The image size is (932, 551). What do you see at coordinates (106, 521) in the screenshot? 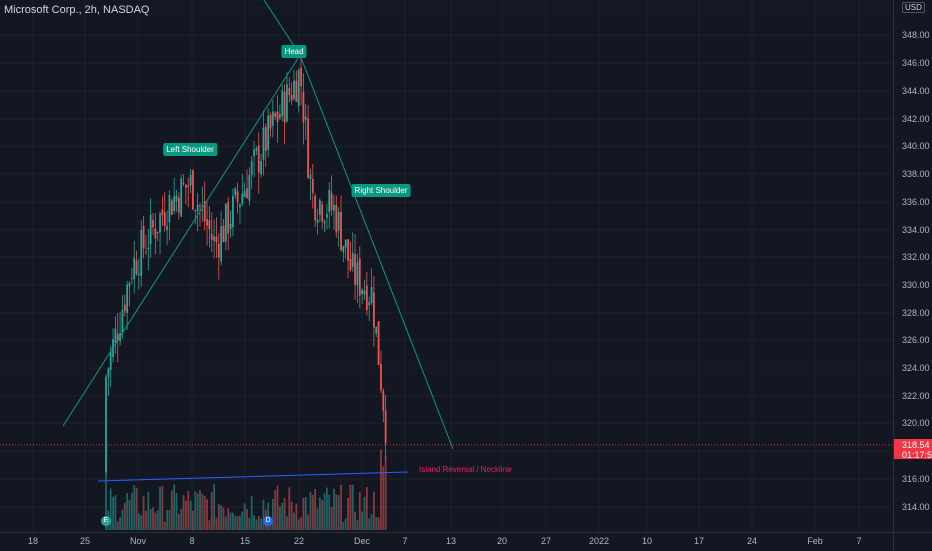
I see `earnings-icon: E` at bounding box center [106, 521].